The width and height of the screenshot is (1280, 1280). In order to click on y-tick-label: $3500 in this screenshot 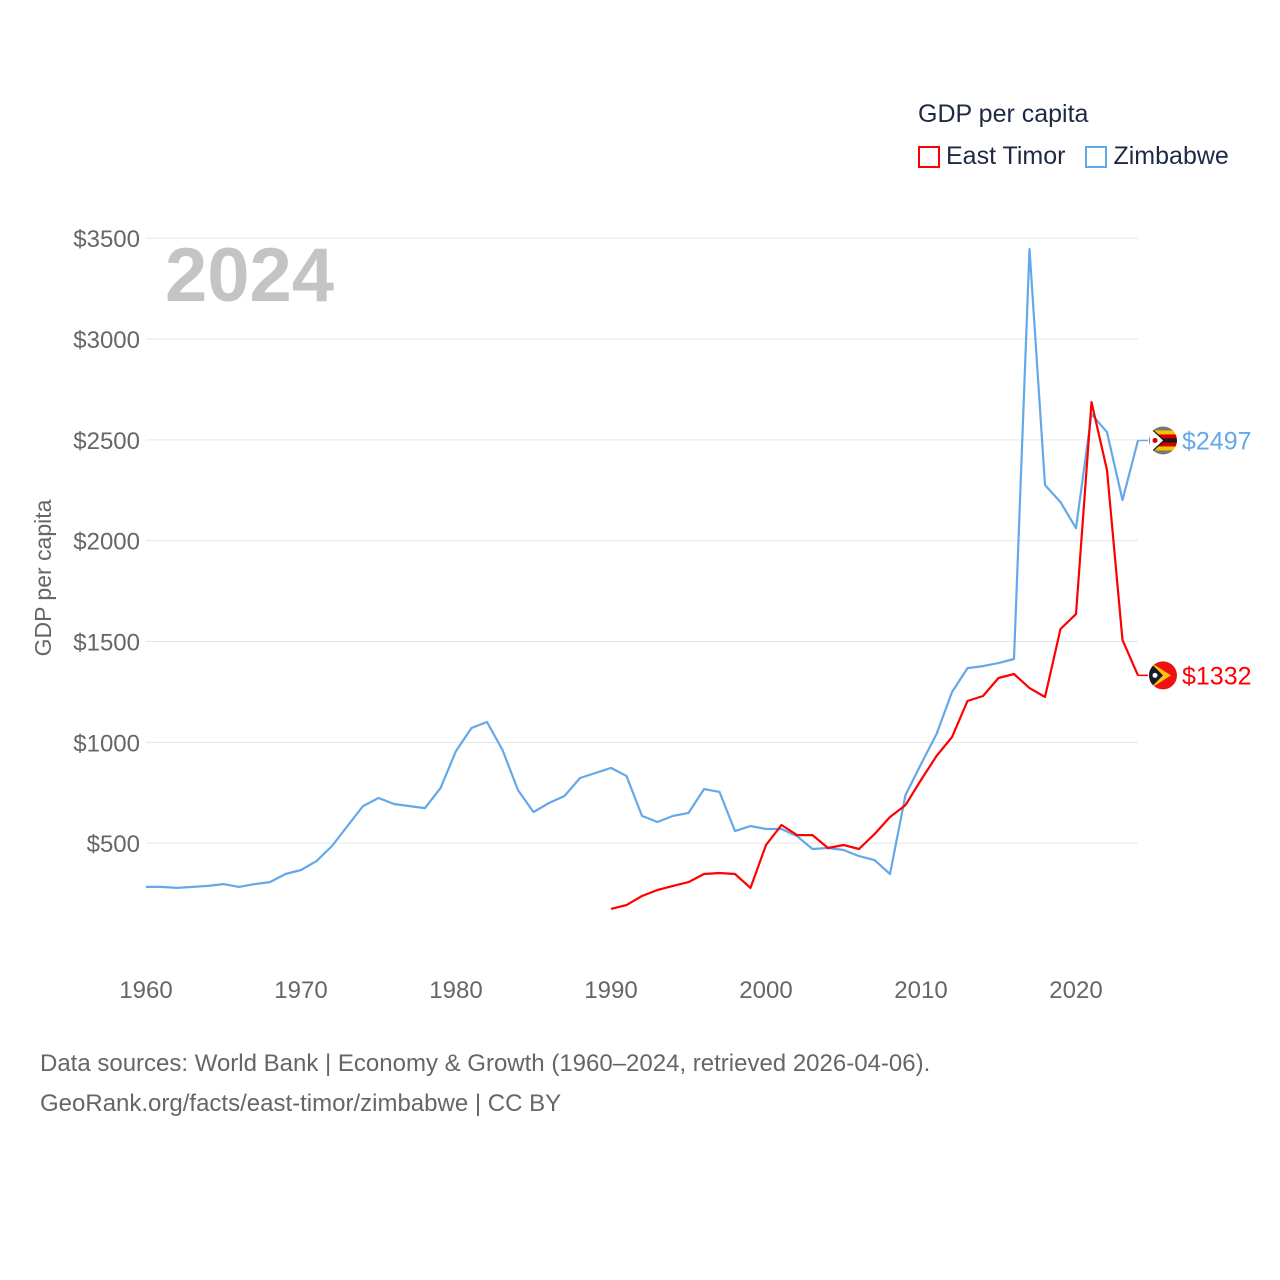, I will do `click(106, 239)`.